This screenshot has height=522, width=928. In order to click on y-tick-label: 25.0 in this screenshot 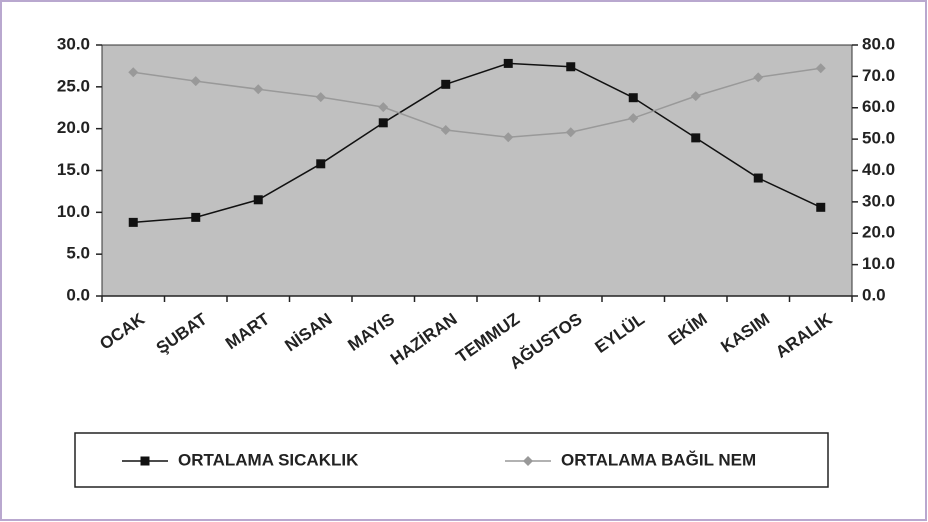, I will do `click(73, 85)`.